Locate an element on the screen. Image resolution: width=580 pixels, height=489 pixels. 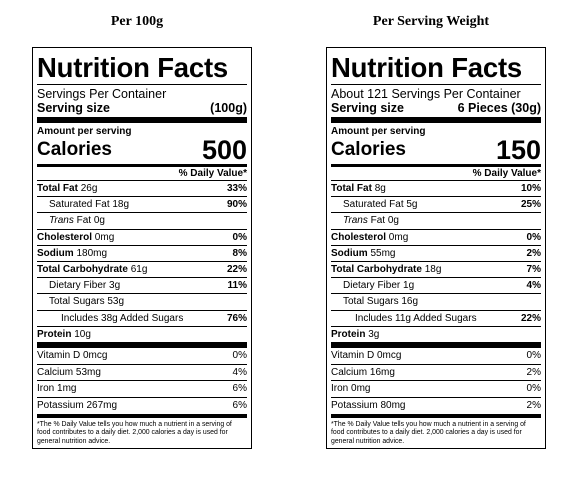
added-sugars-dv: 76% is located at coordinates (236, 318).